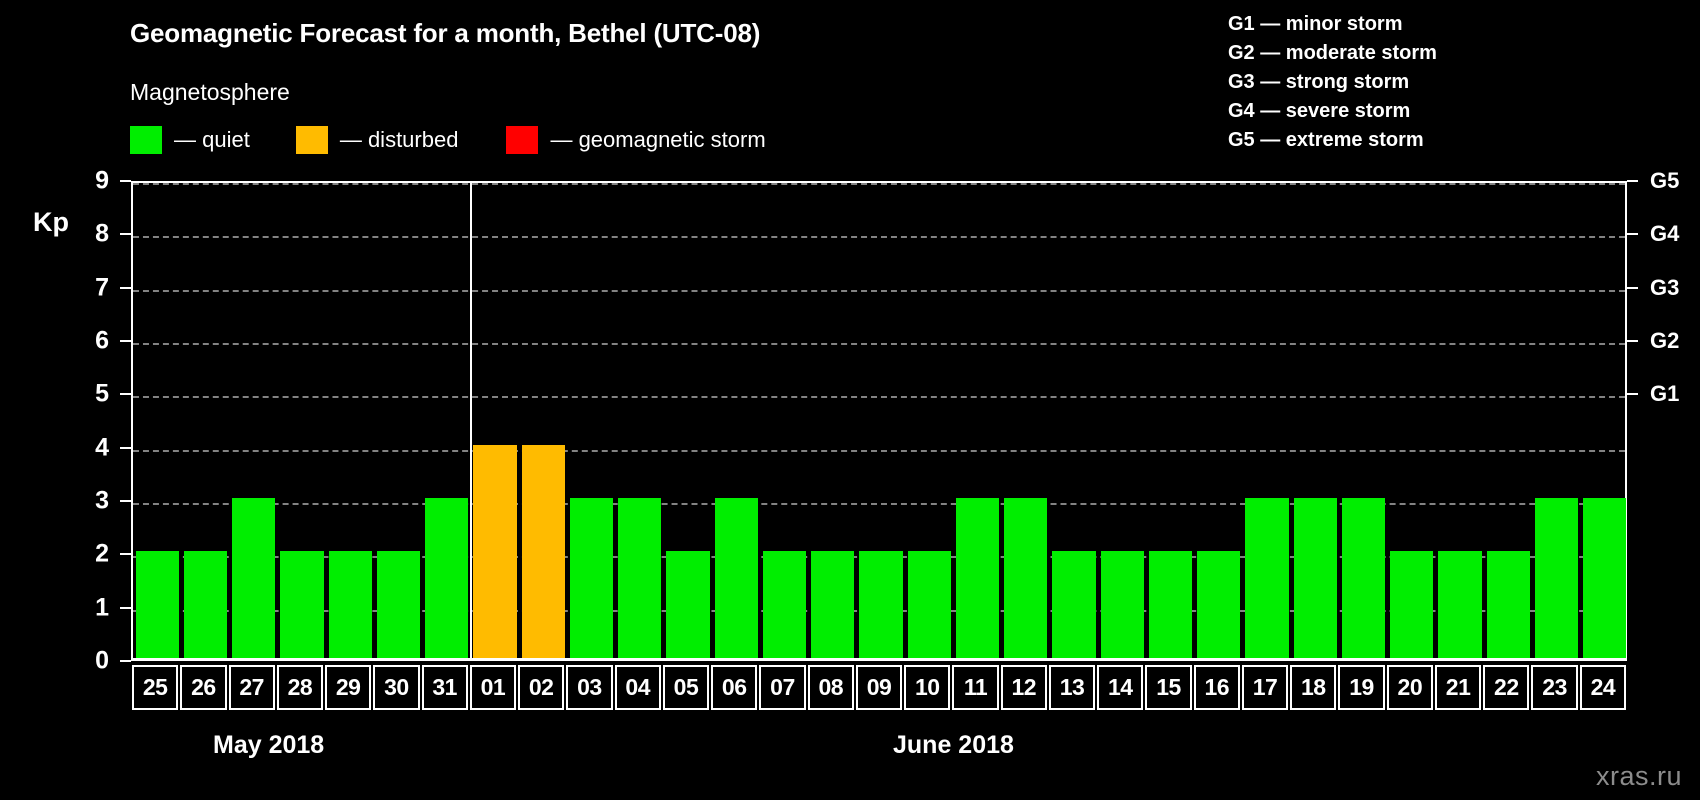 The image size is (1700, 800). I want to click on g-axis-tick-g1, so click(1632, 394).